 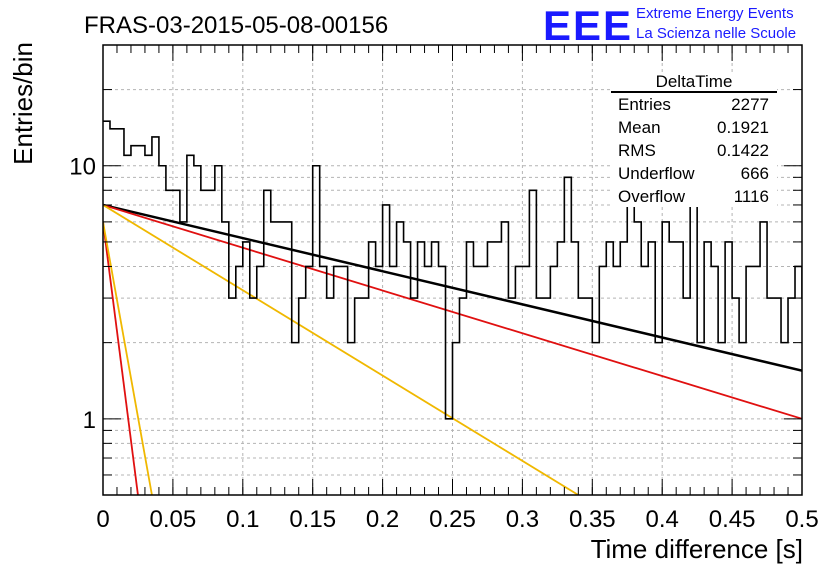 What do you see at coordinates (697, 549) in the screenshot?
I see `x-axis-label: Time difference [s]` at bounding box center [697, 549].